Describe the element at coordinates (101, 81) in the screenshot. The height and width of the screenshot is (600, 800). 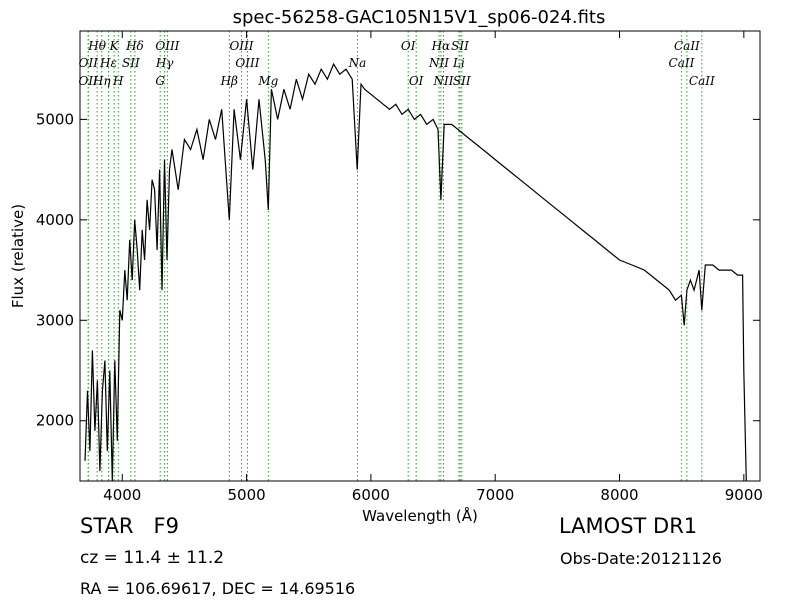
I see `line-label: Hη` at that location.